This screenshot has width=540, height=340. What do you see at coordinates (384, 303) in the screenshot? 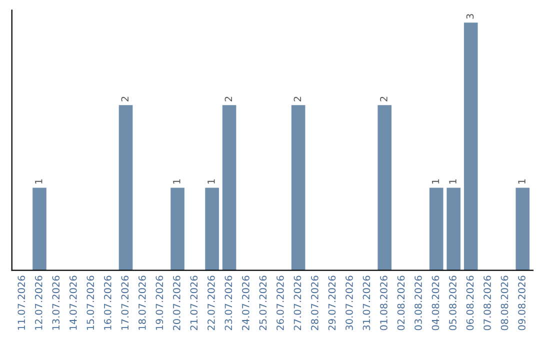
I see `x-tick-label: 01.08.2026` at bounding box center [384, 303].